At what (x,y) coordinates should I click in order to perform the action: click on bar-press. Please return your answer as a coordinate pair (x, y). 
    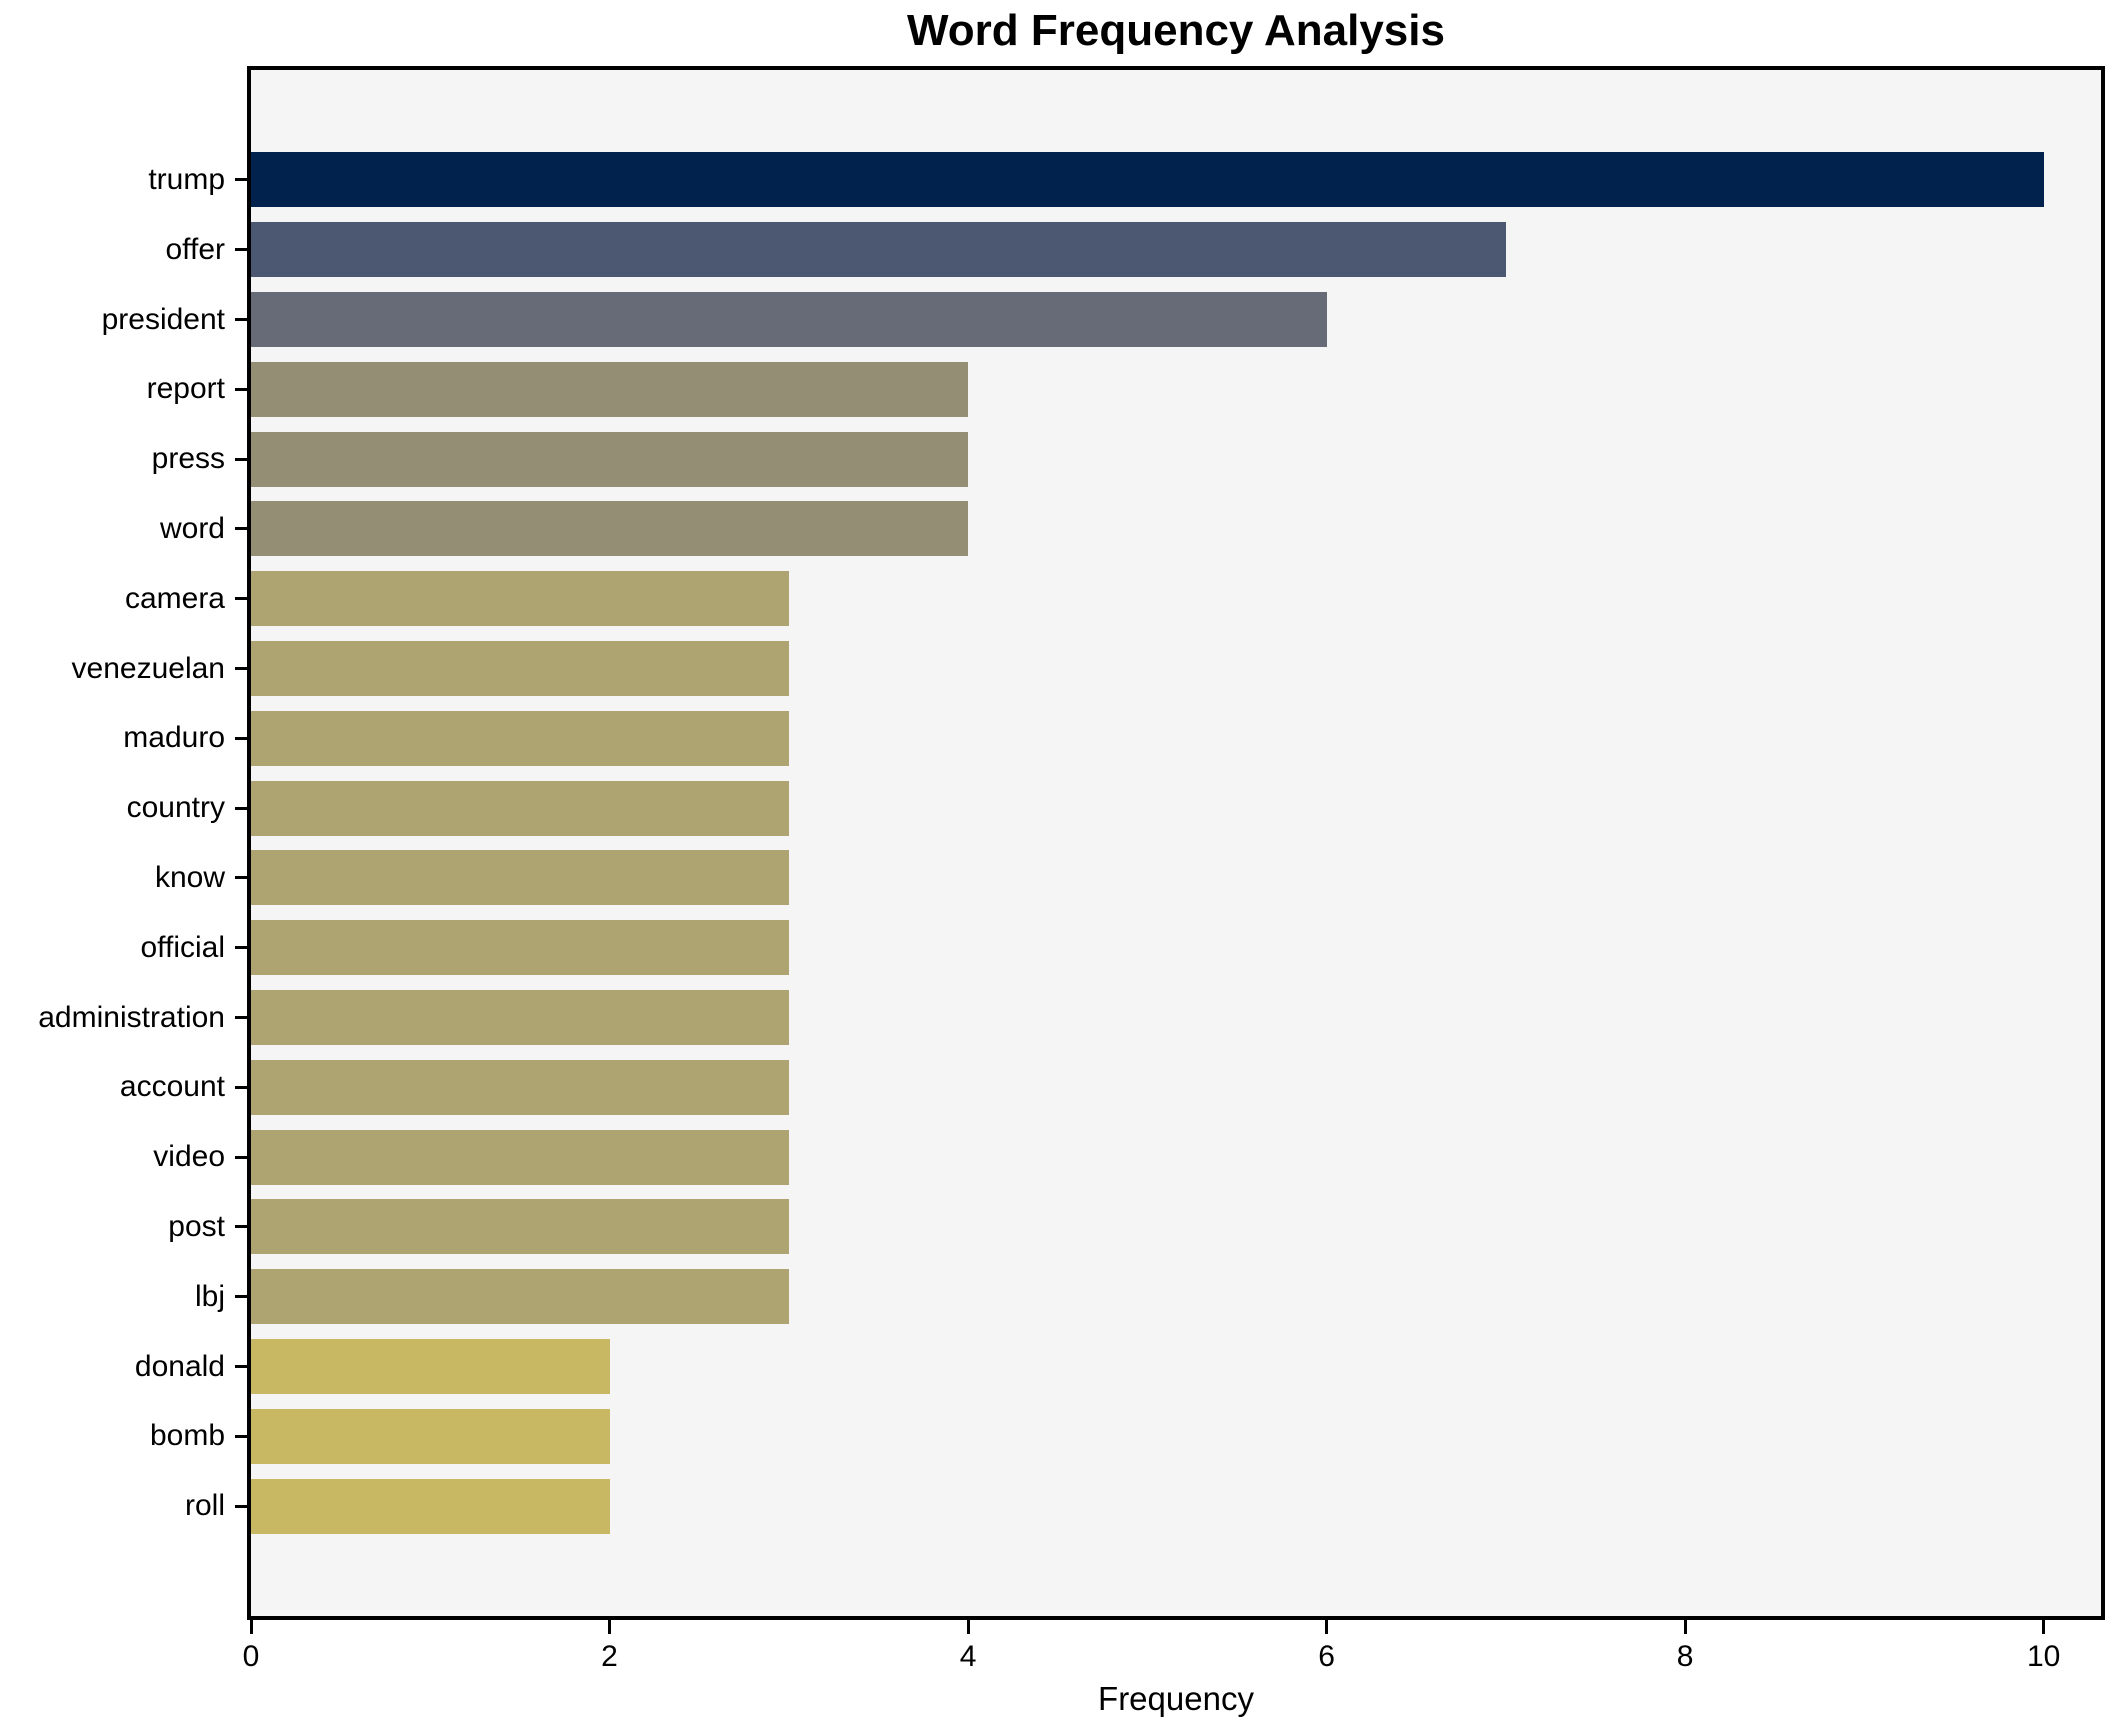
    Looking at the image, I should click on (610, 459).